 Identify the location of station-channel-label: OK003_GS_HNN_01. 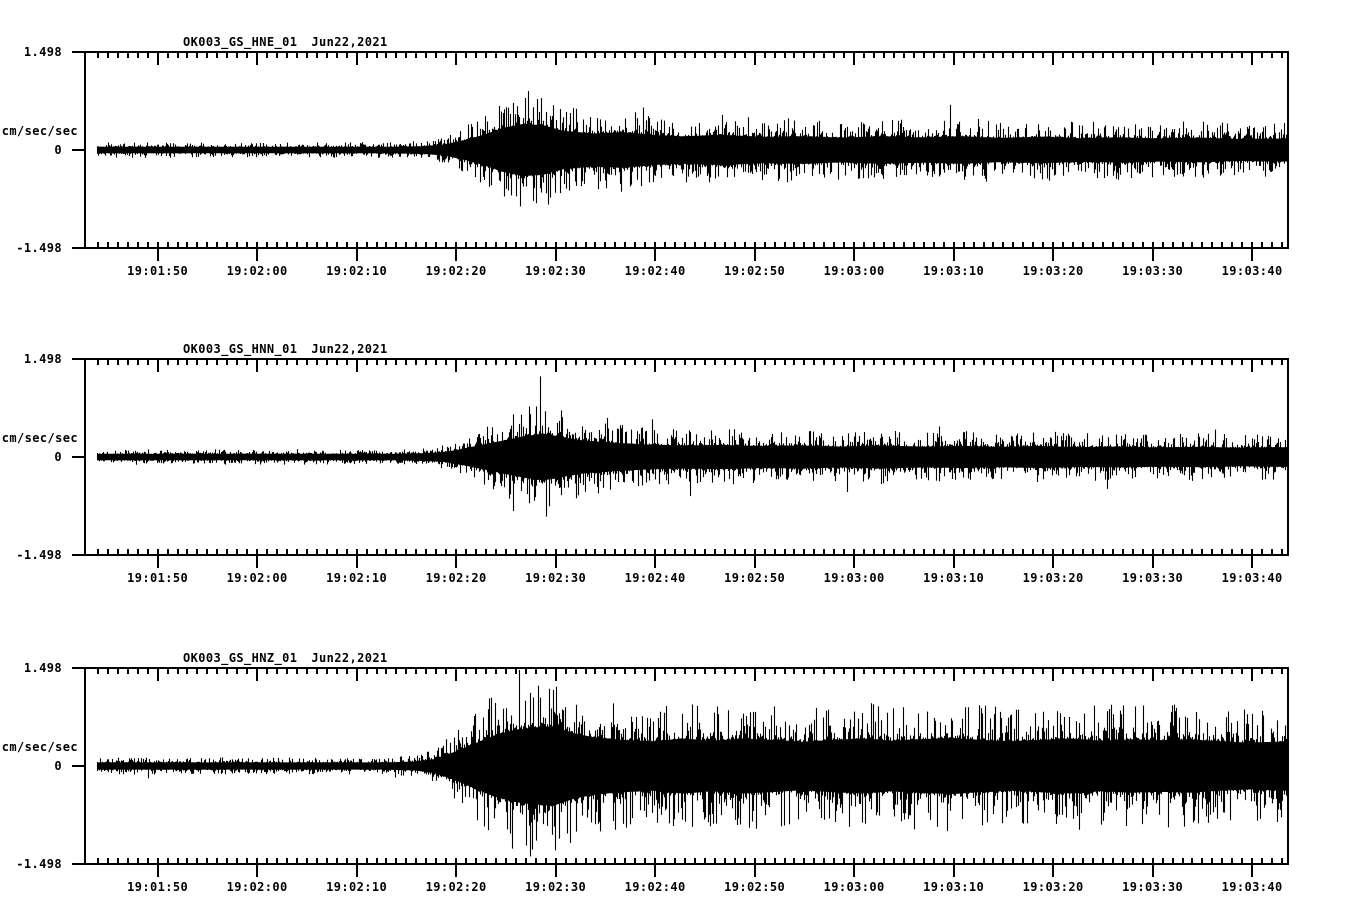
(240, 349).